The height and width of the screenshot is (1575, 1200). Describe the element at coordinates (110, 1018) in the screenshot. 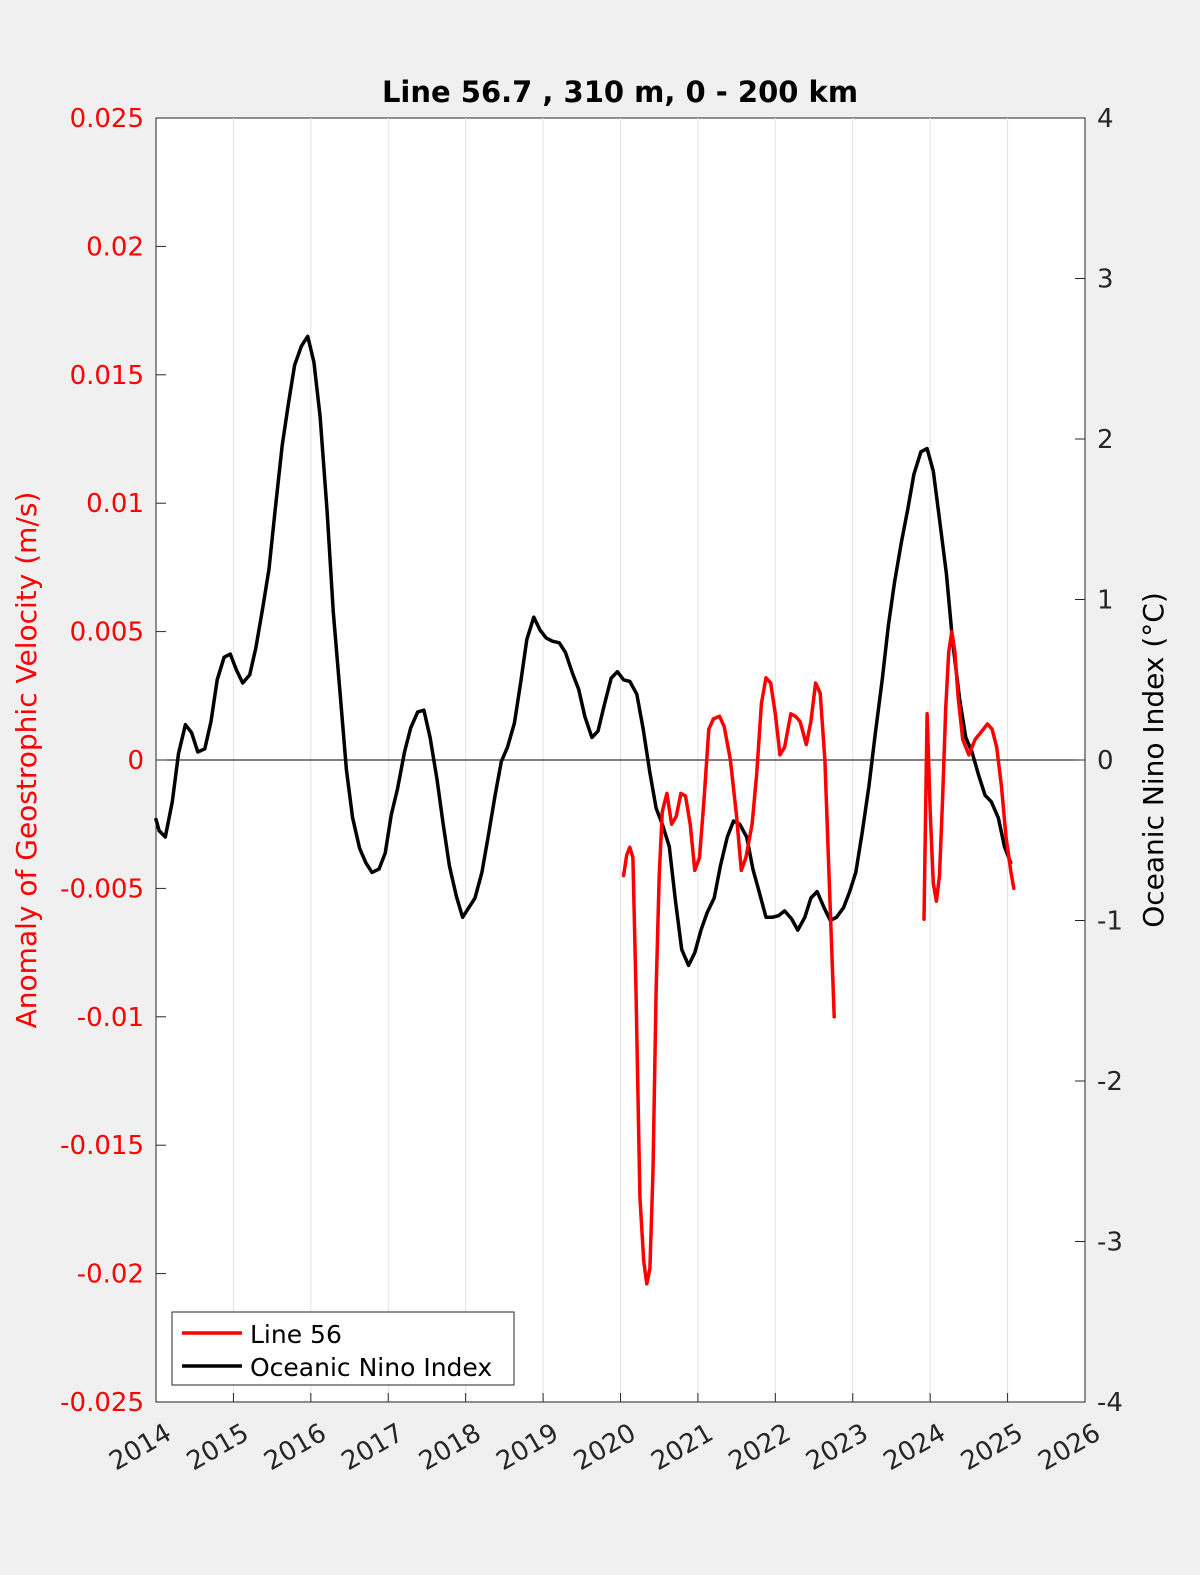

I see `left-tick-label: -0.01` at that location.